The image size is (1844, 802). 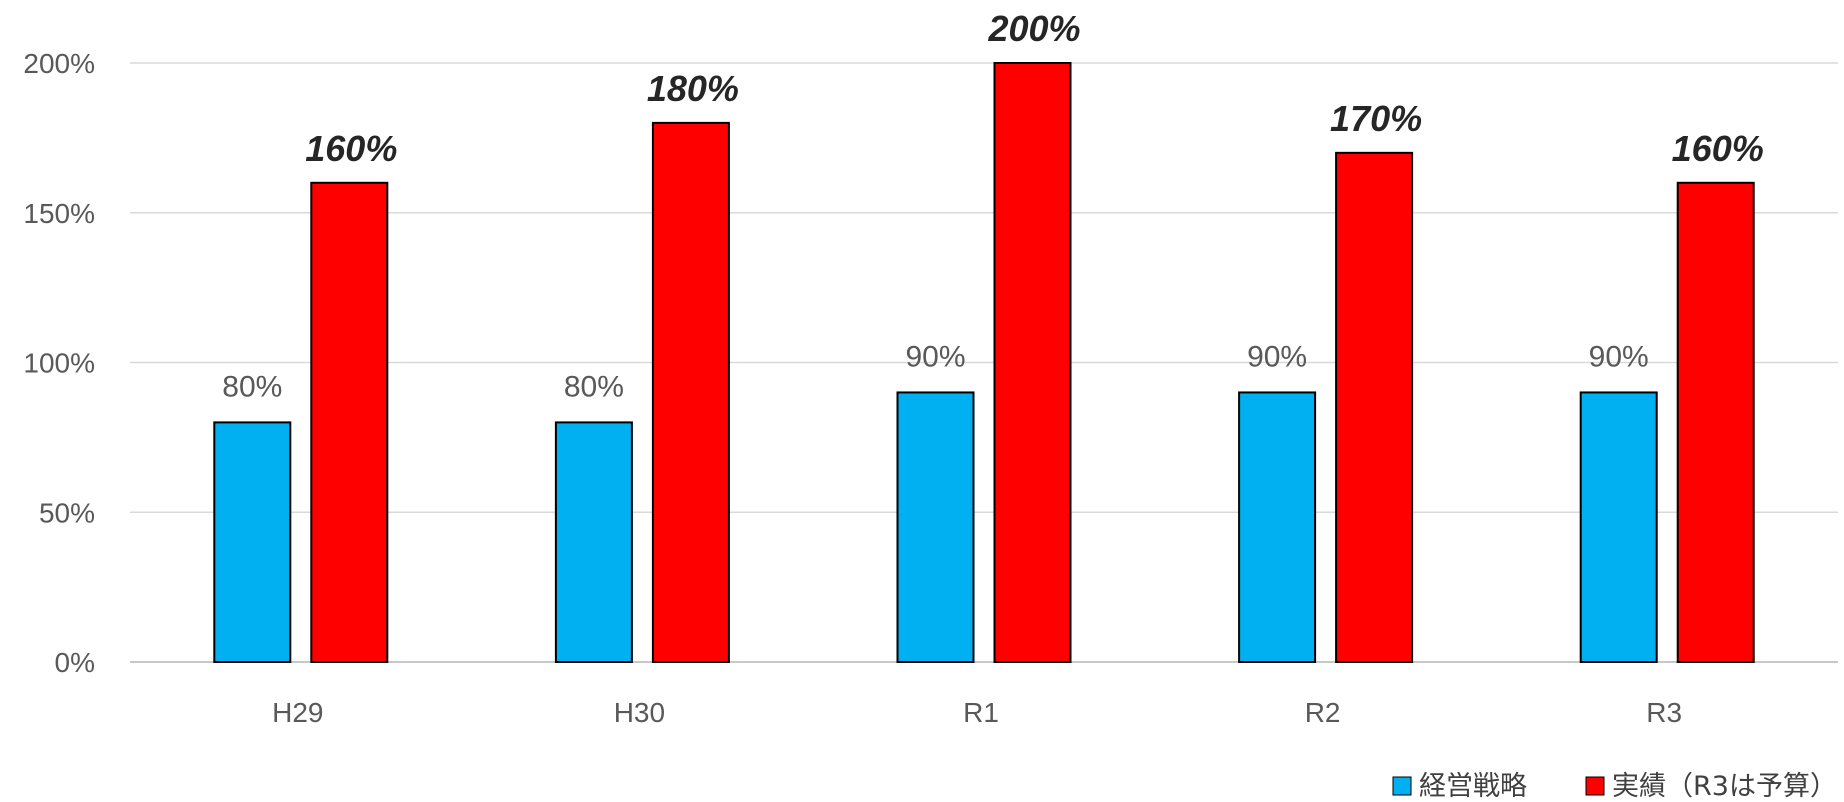 I want to click on data-label-R3-series-2: 160%, so click(x=1718, y=148).